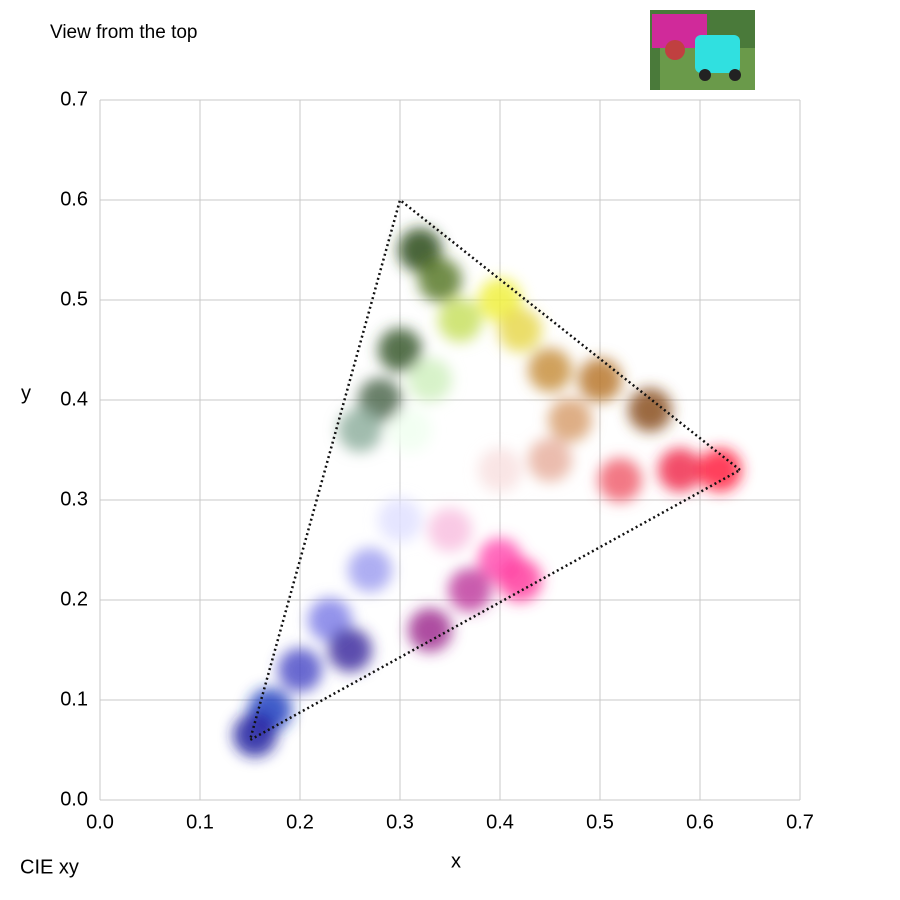 This screenshot has height=900, width=900. What do you see at coordinates (74, 799) in the screenshot?
I see `y-tick-label: 0.0` at bounding box center [74, 799].